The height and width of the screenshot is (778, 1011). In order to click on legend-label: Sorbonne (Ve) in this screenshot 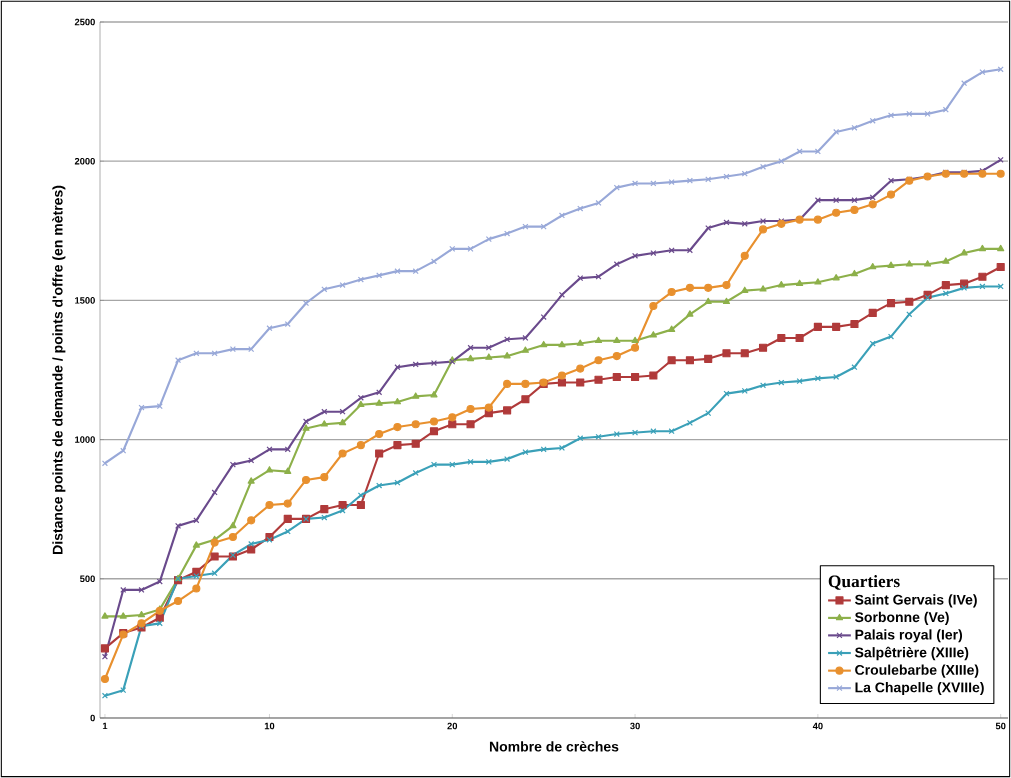, I will do `click(901, 618)`.